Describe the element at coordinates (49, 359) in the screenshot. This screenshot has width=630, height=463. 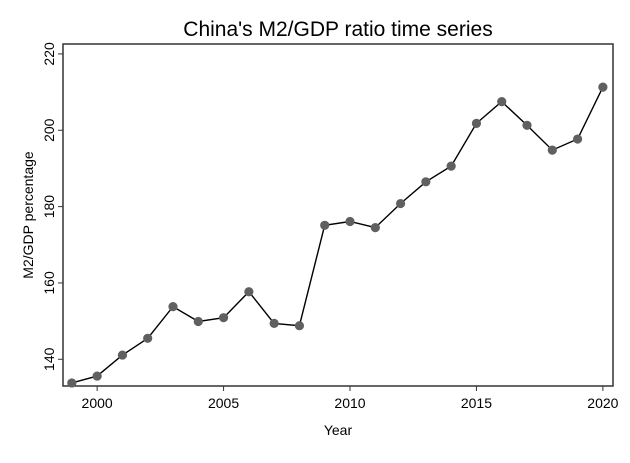
I see `y-tick-label: 140` at that location.